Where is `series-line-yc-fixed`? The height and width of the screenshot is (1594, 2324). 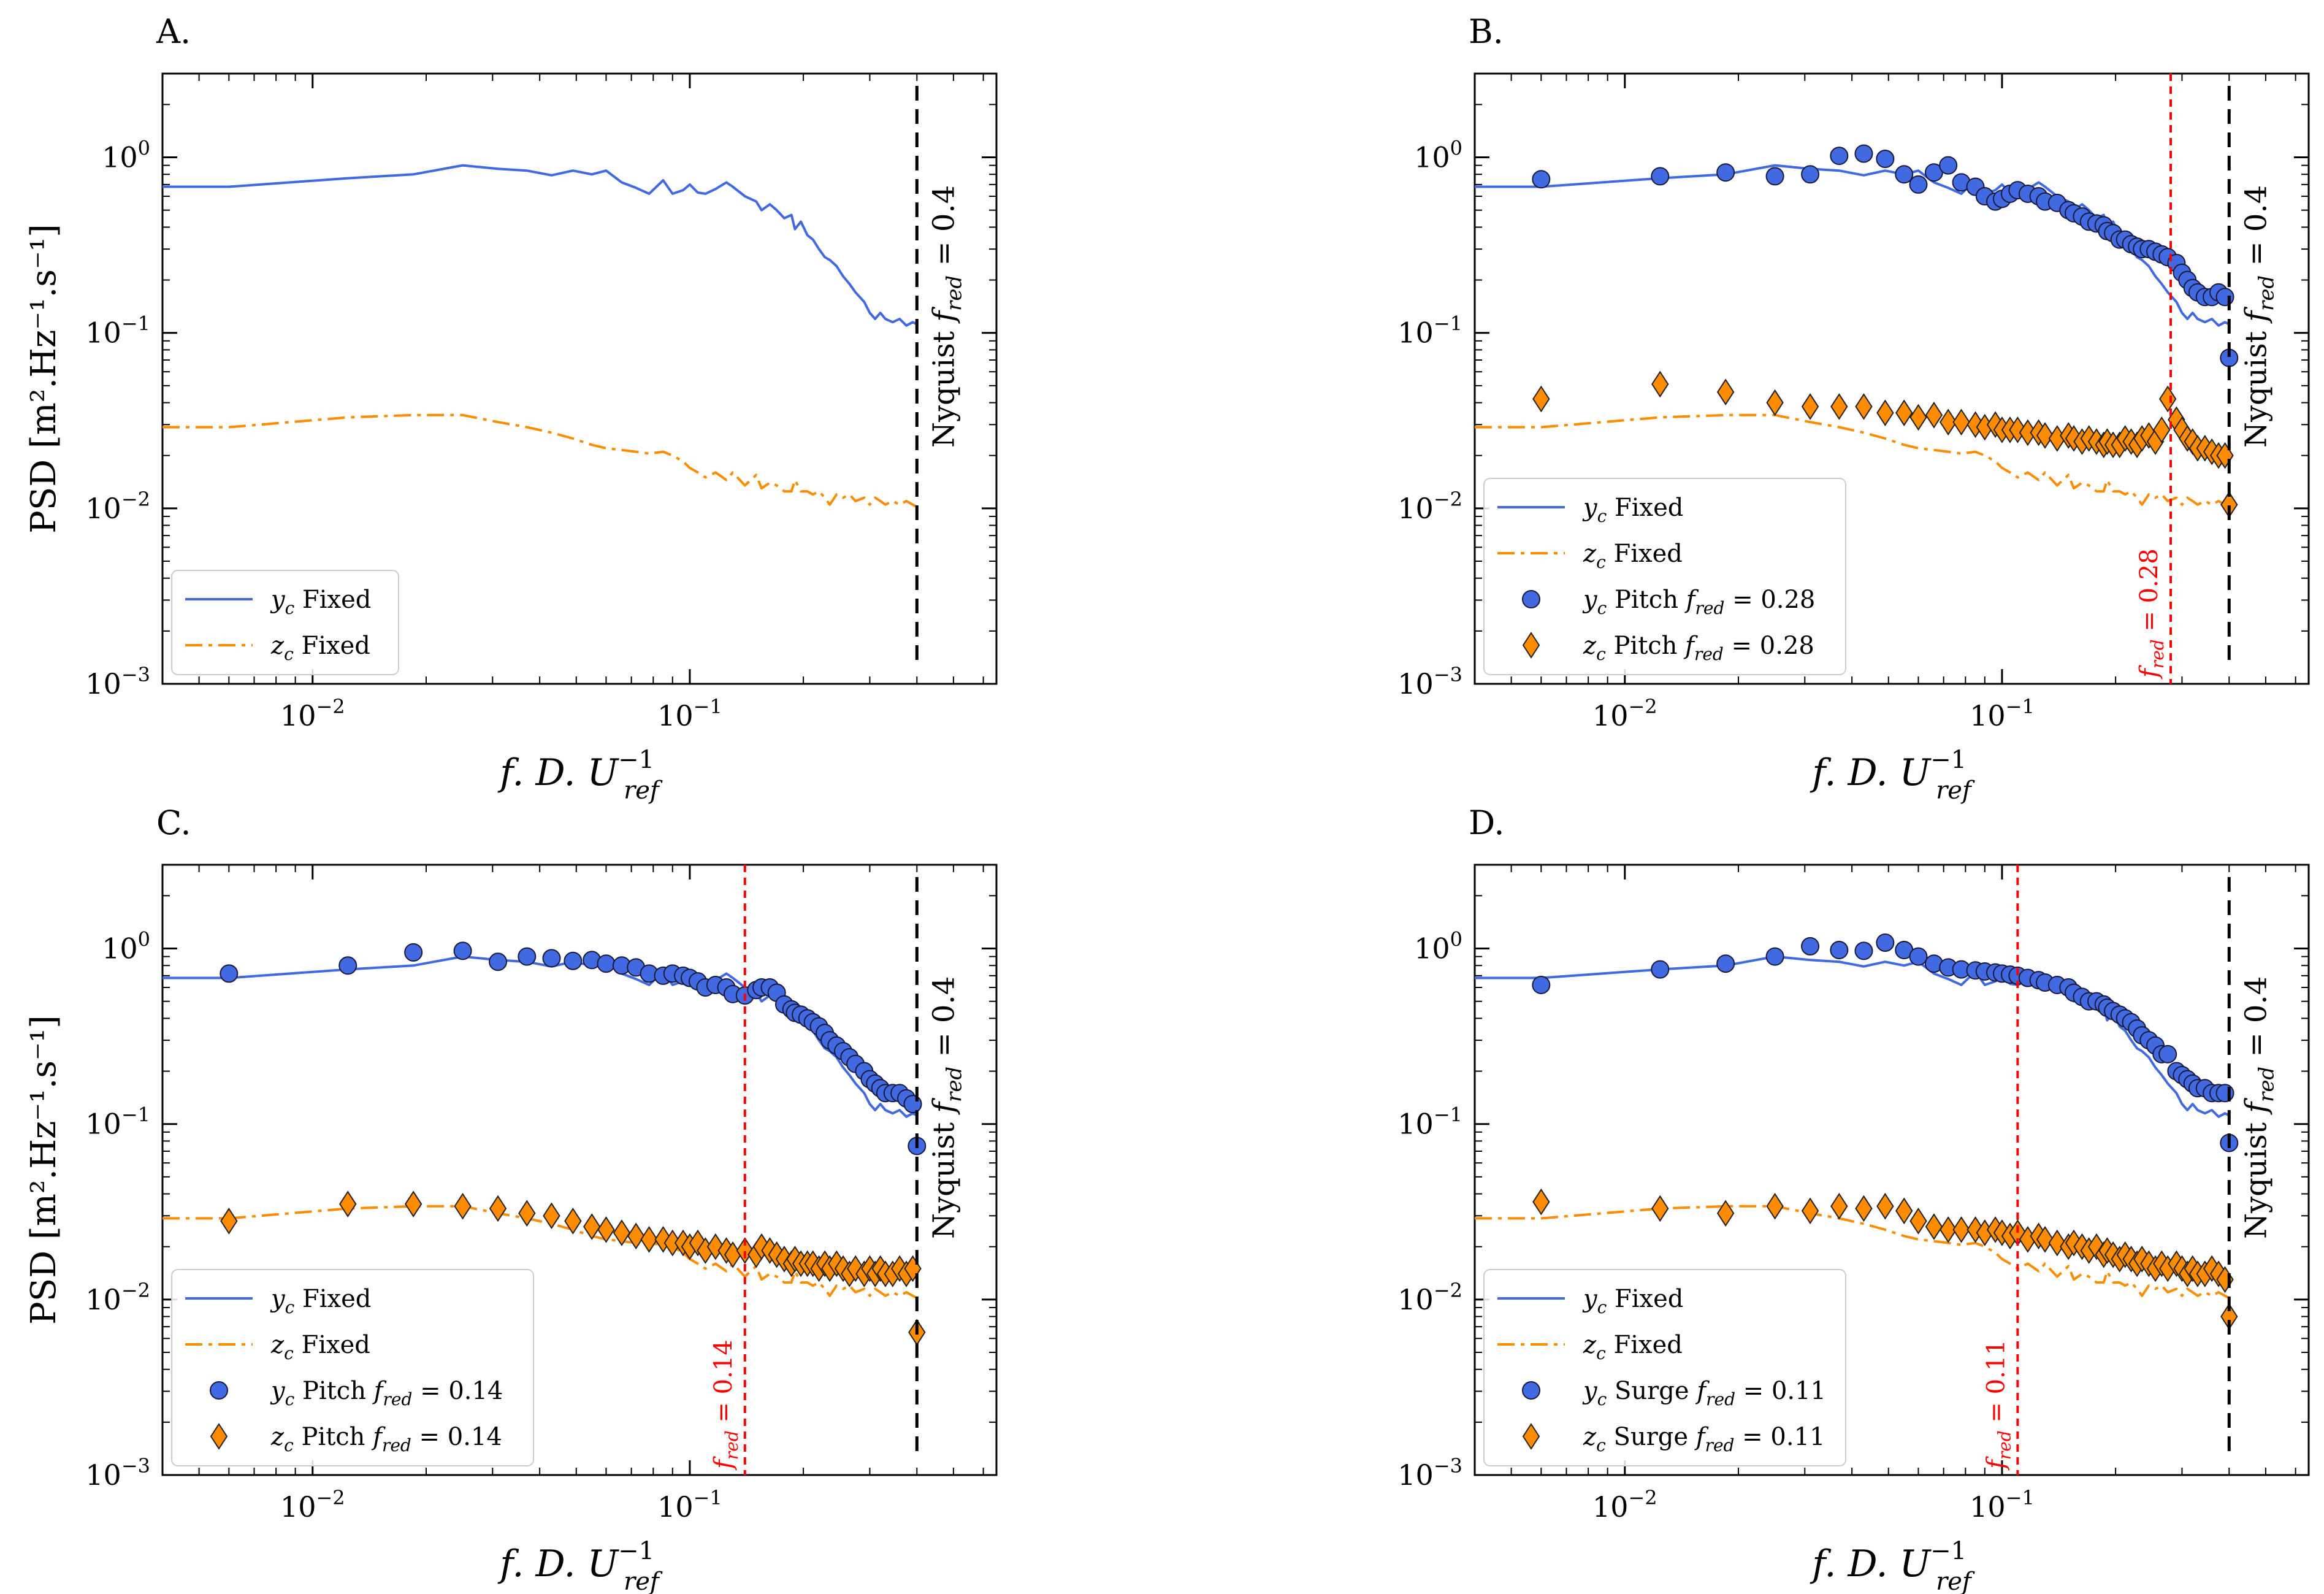 series-line-yc-fixed is located at coordinates (540, 1036).